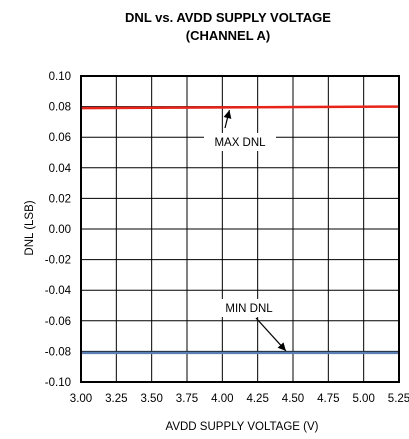  Describe the element at coordinates (60, 77) in the screenshot. I see `y-tick-label: 0.10` at that location.